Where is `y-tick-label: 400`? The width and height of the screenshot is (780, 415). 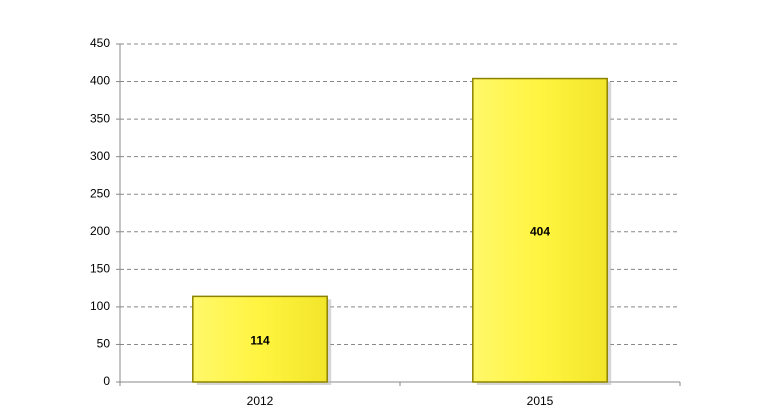
y-tick-label: 400 is located at coordinates (100, 81).